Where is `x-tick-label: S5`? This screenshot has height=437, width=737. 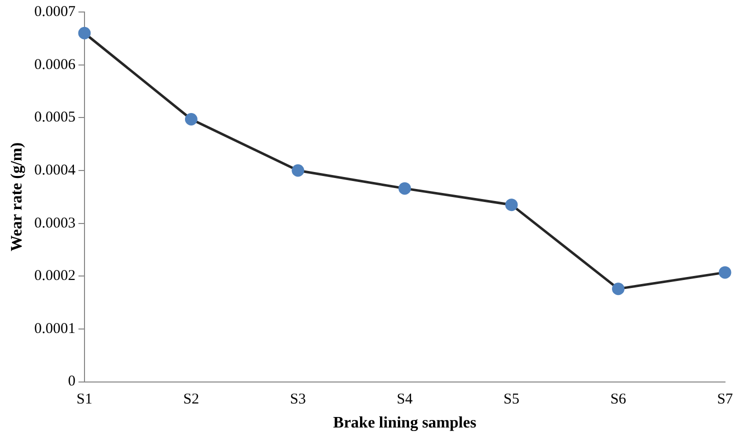
x-tick-label: S5 is located at coordinates (512, 400).